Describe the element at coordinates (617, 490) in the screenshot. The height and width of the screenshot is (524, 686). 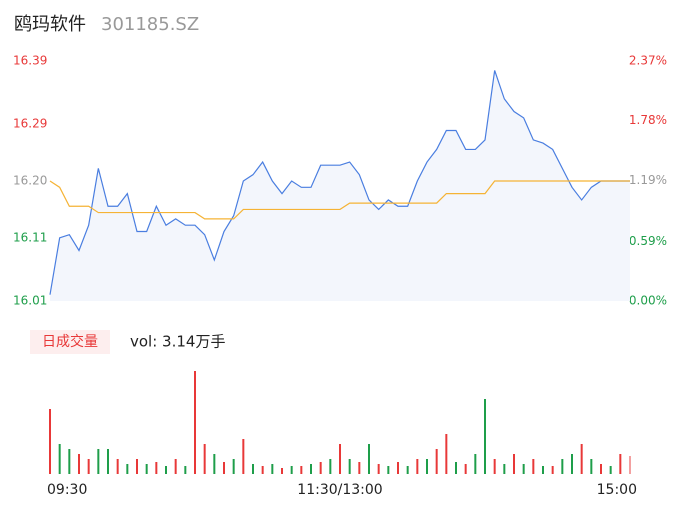
I see `x-tick-label: 15:00` at that location.